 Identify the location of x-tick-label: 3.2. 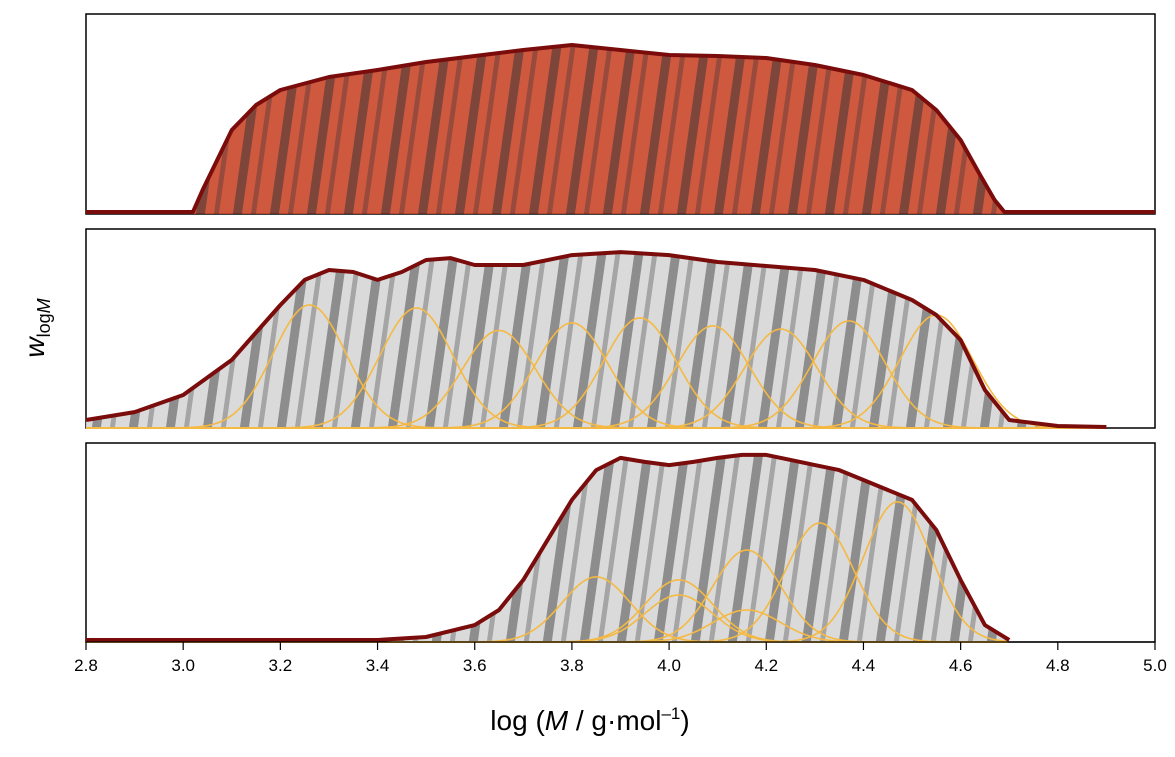
(281, 665).